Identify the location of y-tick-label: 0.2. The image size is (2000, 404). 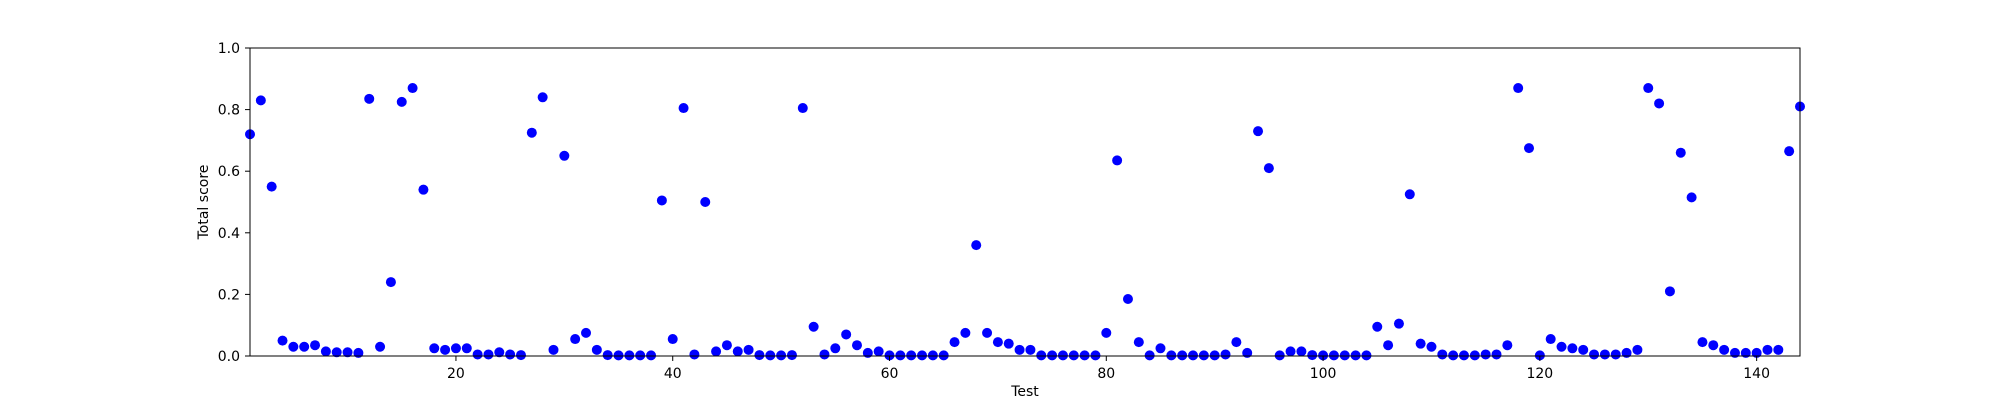
(229, 295).